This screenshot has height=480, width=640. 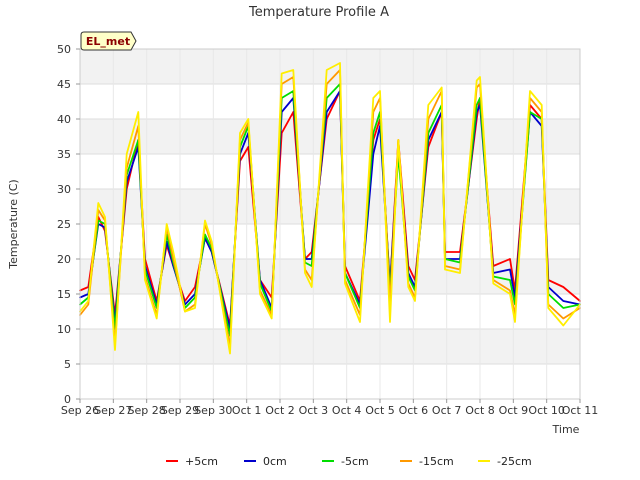 What do you see at coordinates (64, 294) in the screenshot?
I see `y-tick-label: 15` at bounding box center [64, 294].